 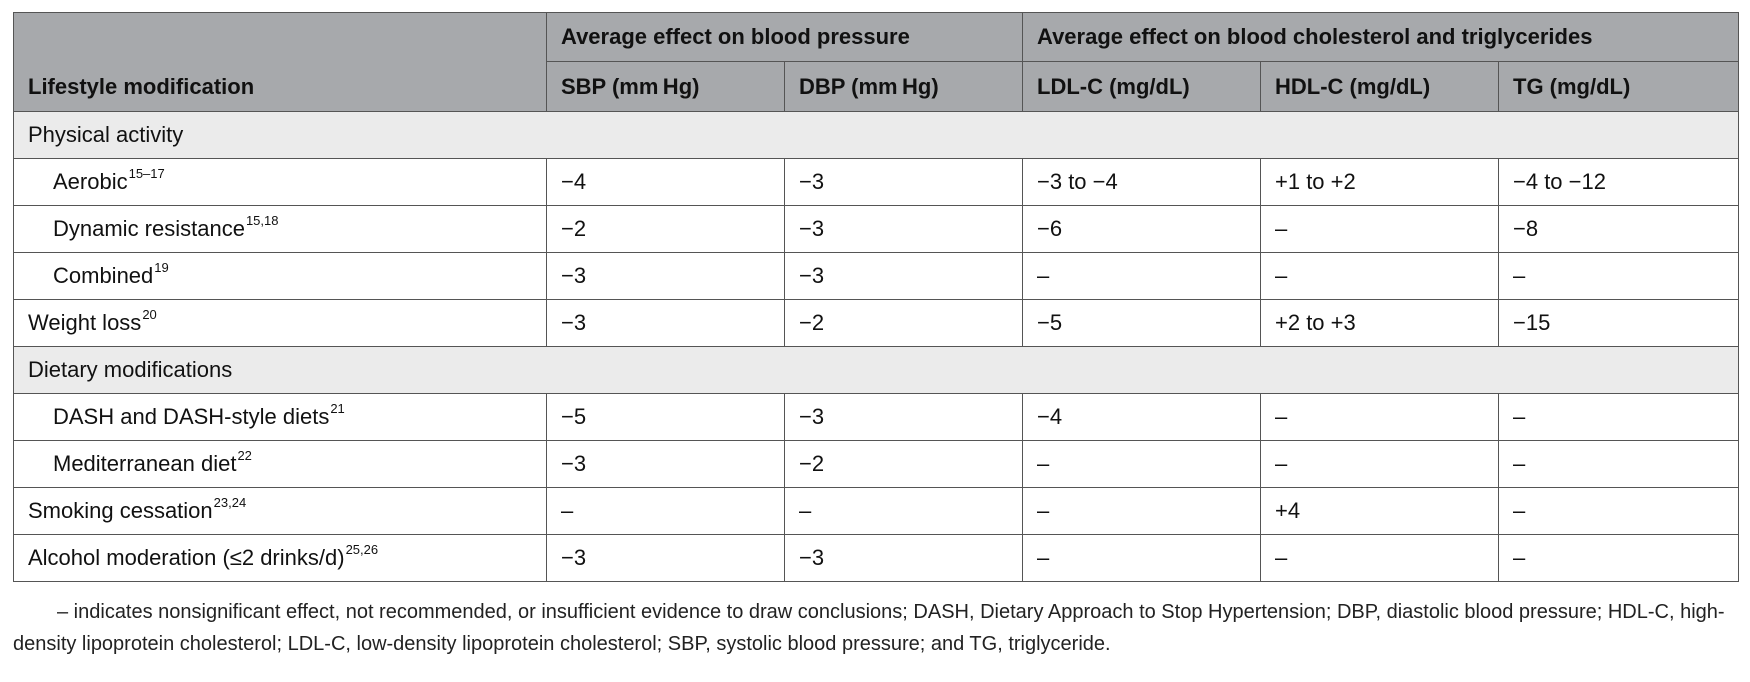 What do you see at coordinates (665, 229) in the screenshot?
I see `value-cell-sbp: −2` at bounding box center [665, 229].